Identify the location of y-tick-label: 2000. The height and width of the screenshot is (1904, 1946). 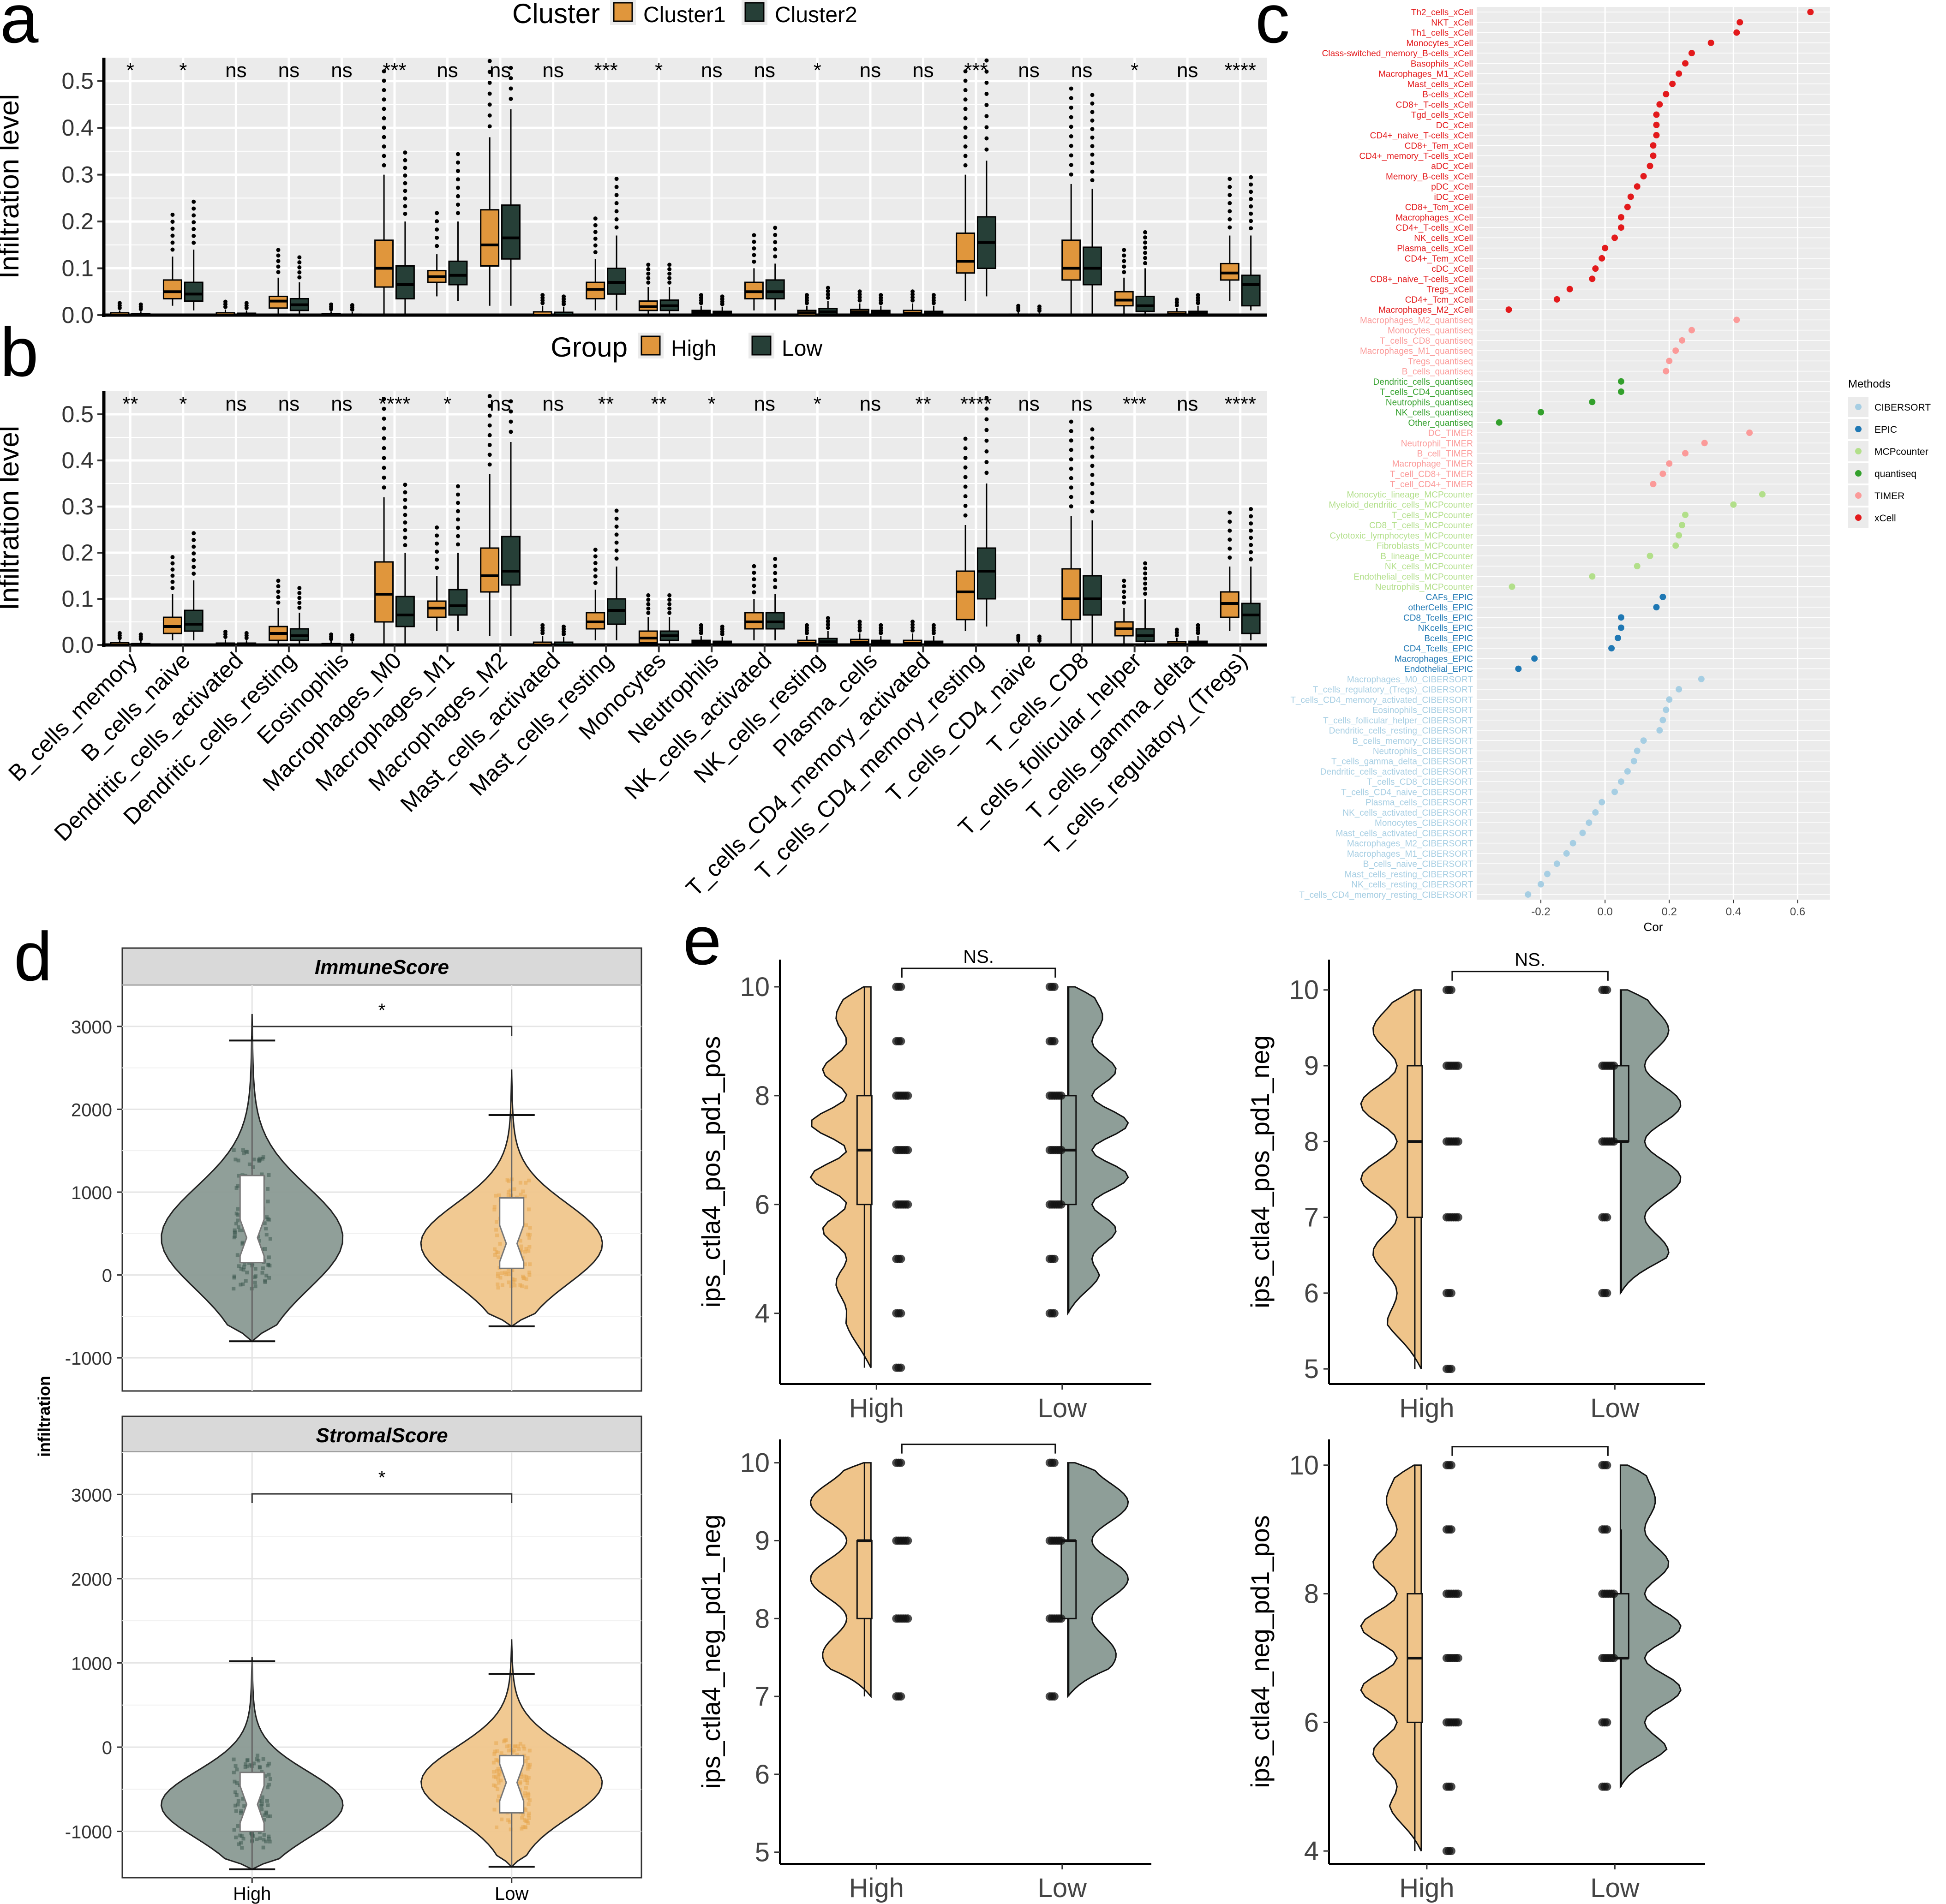
(91, 1580).